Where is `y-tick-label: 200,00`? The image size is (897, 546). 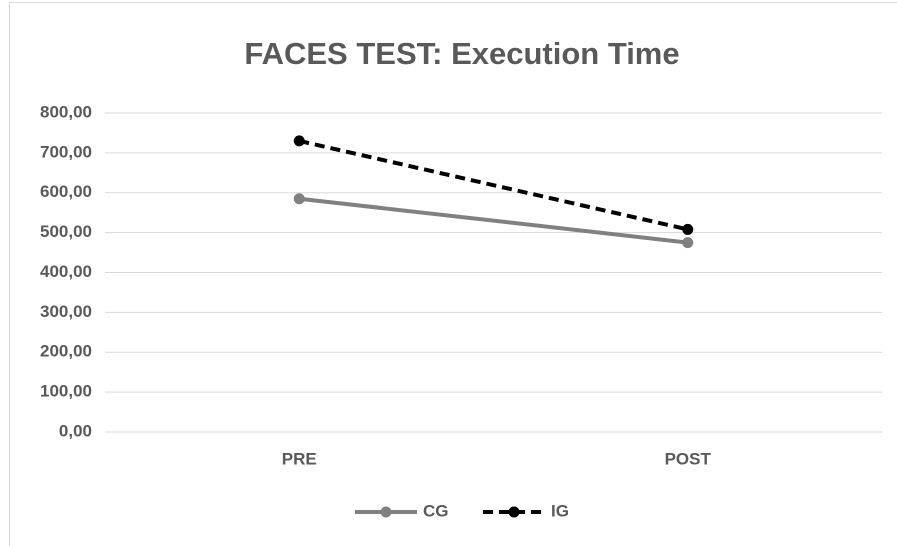
y-tick-label: 200,00 is located at coordinates (66, 351).